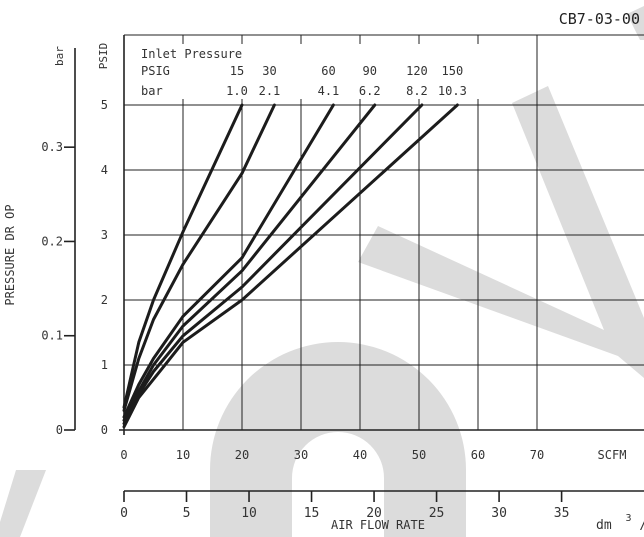  I want to click on legend-bar-10.3: 10.3, so click(452, 91).